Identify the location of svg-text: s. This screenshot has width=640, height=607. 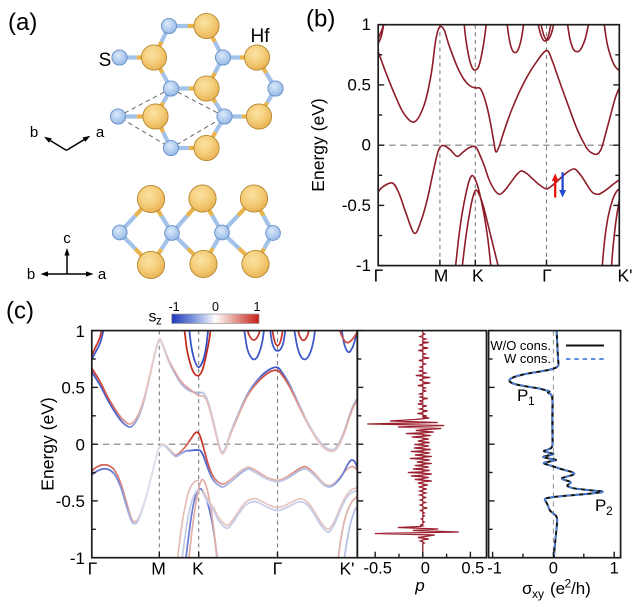
(153, 317).